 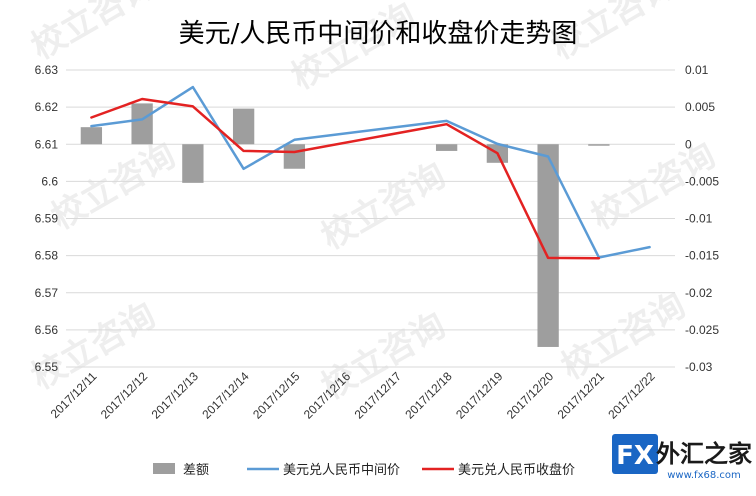 I want to click on left-tick-label: 6.63, so click(x=47, y=70).